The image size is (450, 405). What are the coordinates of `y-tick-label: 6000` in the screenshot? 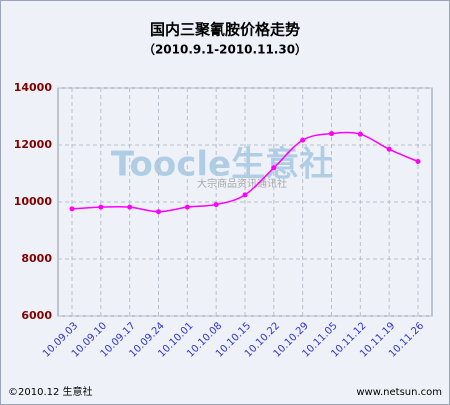 It's located at (36, 315).